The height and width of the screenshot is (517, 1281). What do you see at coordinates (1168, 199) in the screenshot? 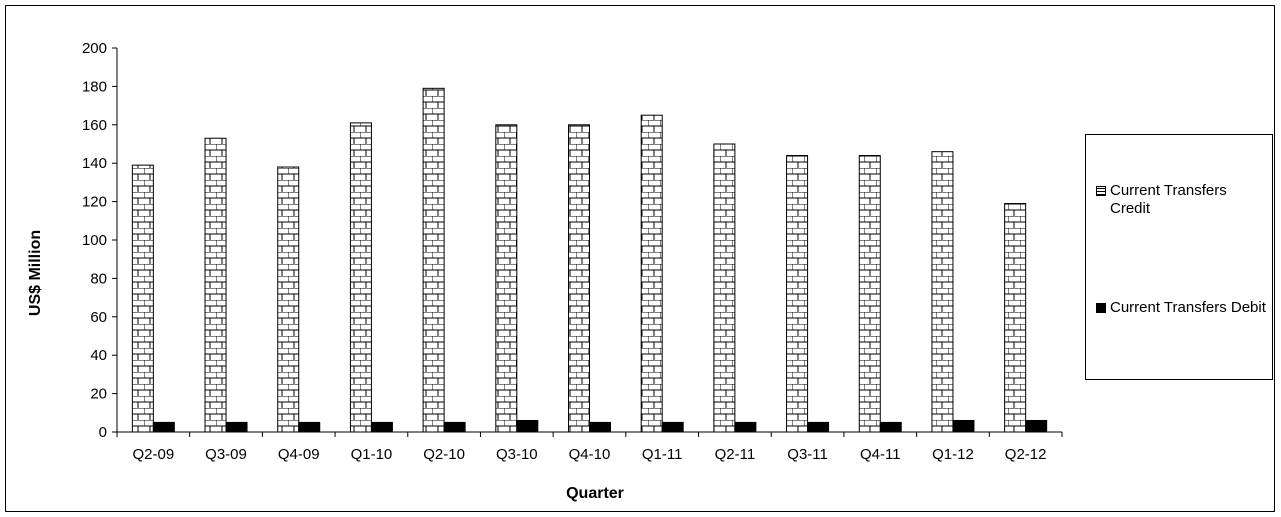
I see `legend-label-credit: Current Transfers Credit` at bounding box center [1168, 199].